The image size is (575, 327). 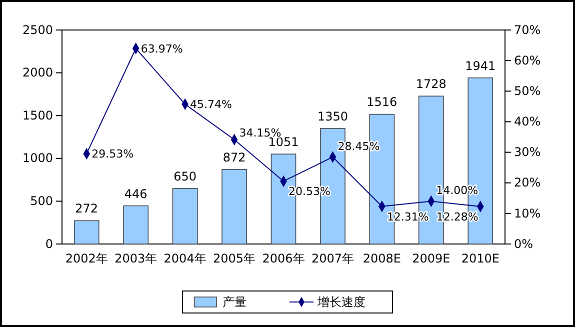 What do you see at coordinates (234, 157) in the screenshot?
I see `data-label: 872` at bounding box center [234, 157].